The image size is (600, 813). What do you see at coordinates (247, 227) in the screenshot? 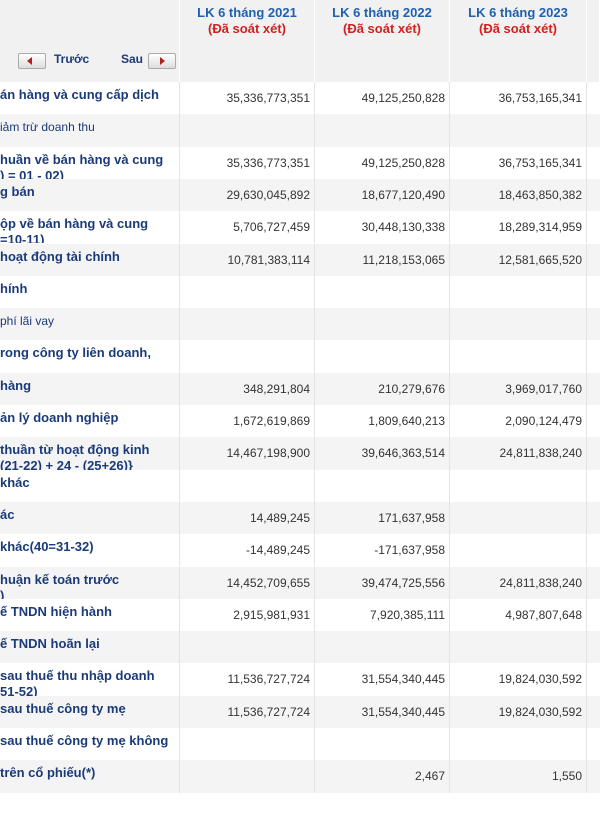
I see `value-cell: 5,706,727,459` at bounding box center [247, 227].